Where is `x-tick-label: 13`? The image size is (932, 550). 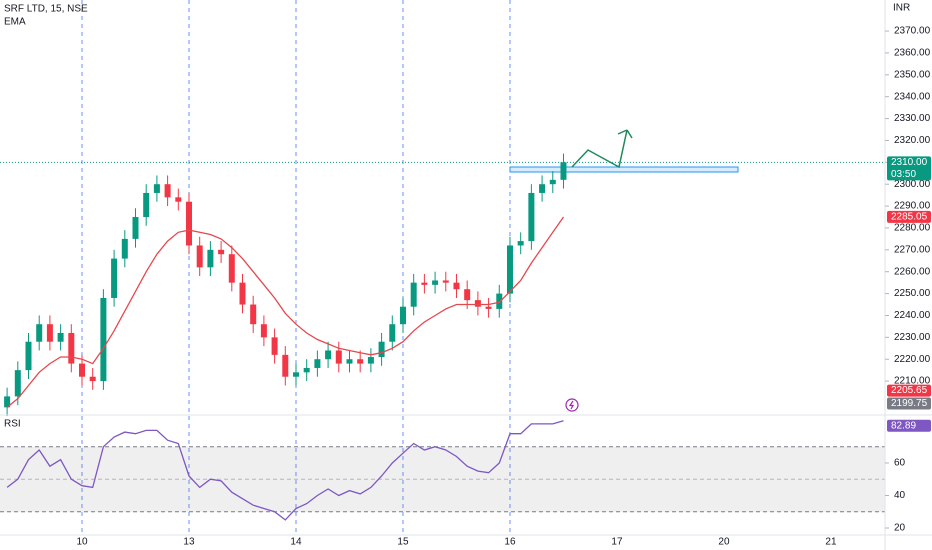
x-tick-label: 13 is located at coordinates (189, 542).